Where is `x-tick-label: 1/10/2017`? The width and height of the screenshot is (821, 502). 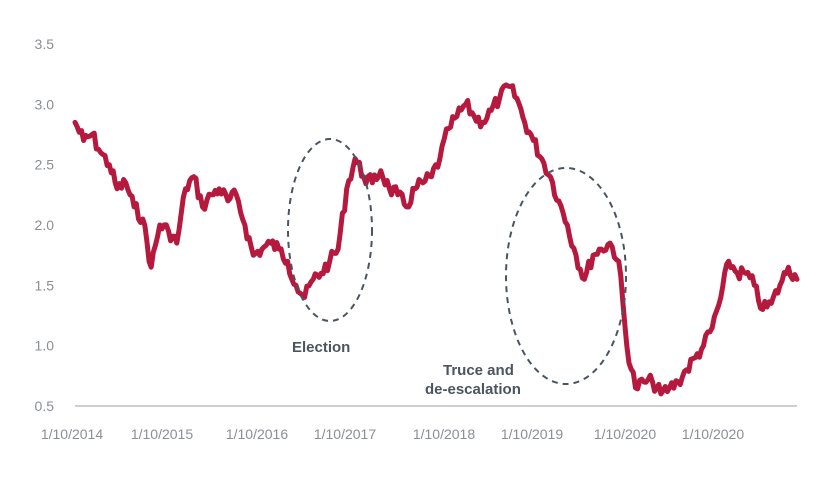
x-tick-label: 1/10/2017 is located at coordinates (345, 434).